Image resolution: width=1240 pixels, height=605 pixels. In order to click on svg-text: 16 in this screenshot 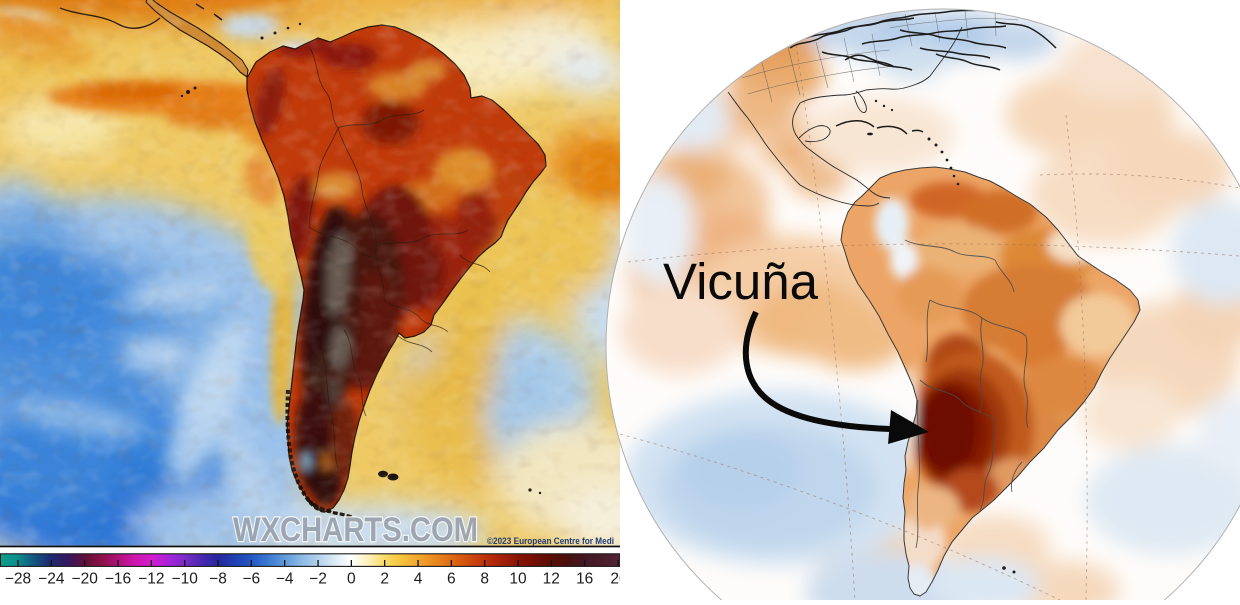, I will do `click(584, 579)`.